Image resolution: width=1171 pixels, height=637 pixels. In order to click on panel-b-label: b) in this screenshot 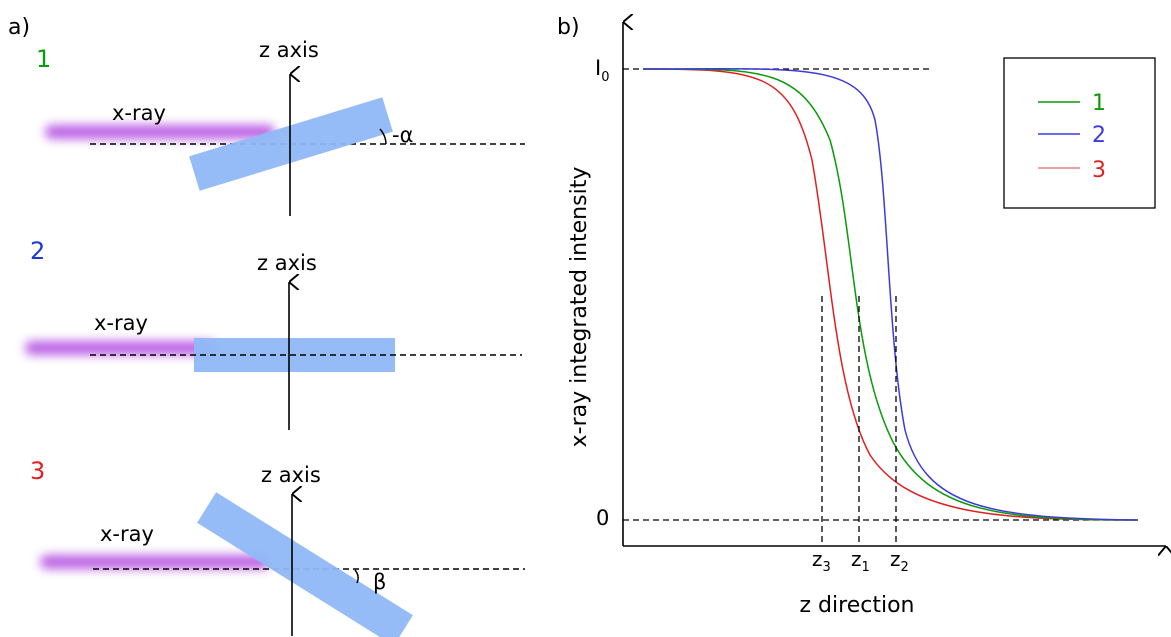, I will do `click(568, 27)`.